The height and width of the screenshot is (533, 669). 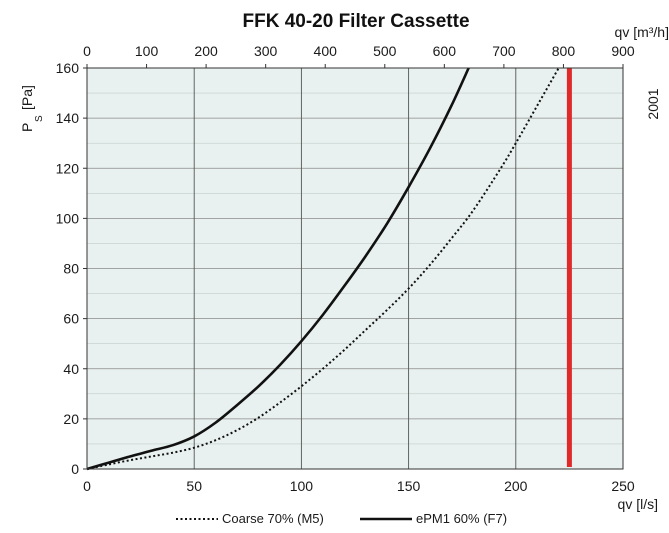 I want to click on y-tick-labels: 0 20 40 60 80 100 120 140 160, so click(x=71, y=268).